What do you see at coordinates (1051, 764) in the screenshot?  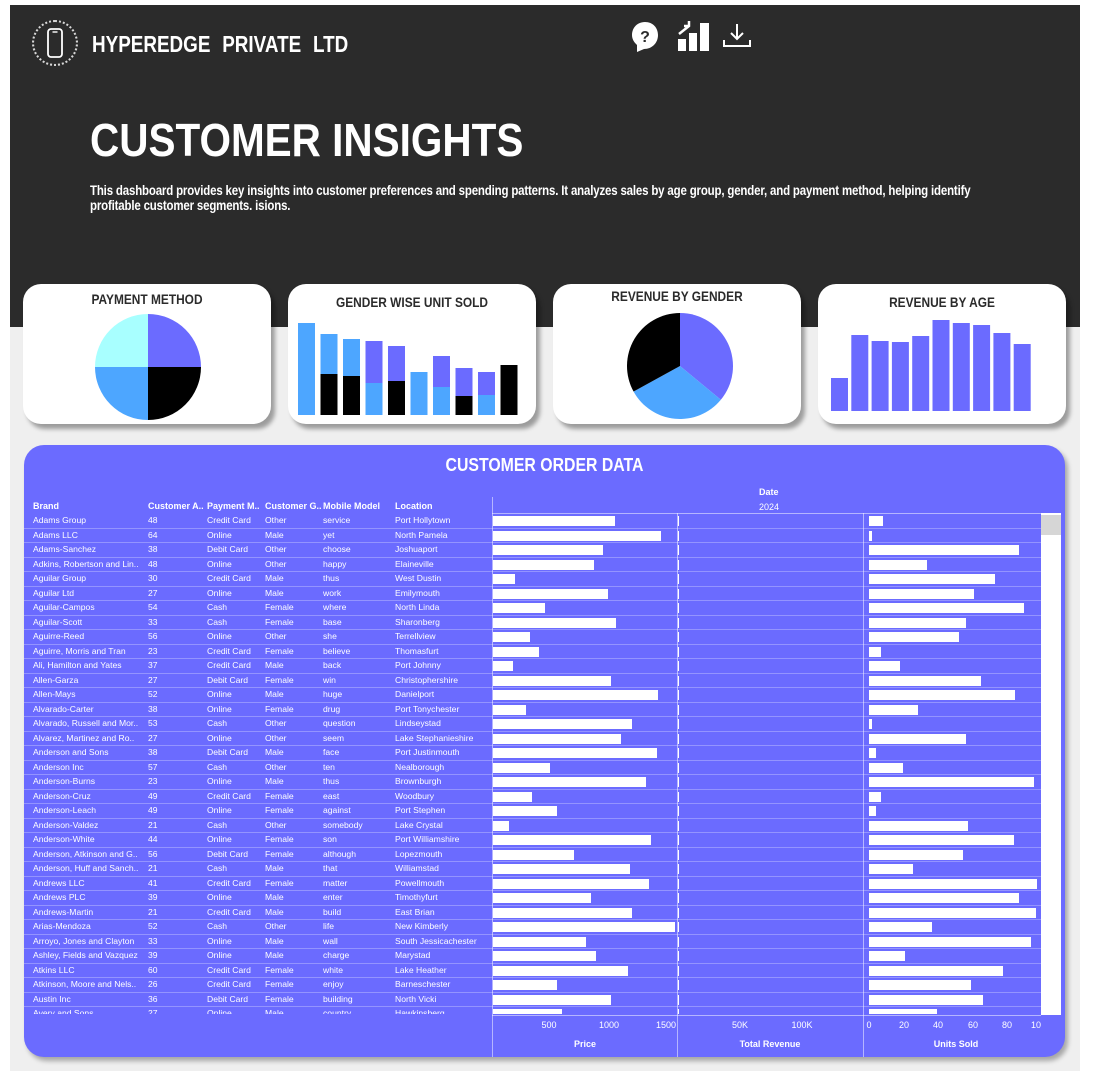 I see `scrollbar` at bounding box center [1051, 764].